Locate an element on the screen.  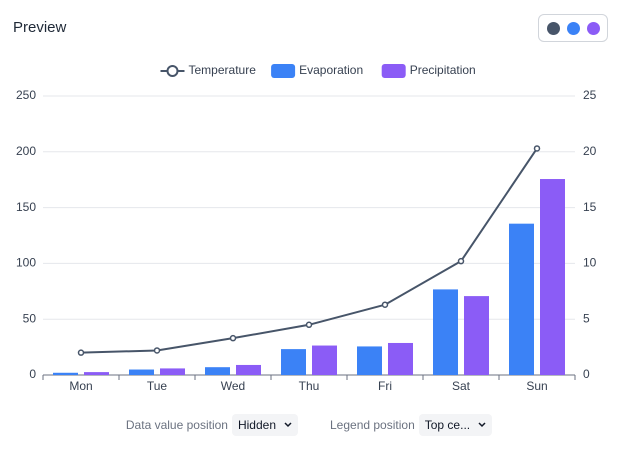
y-tick-label: 100 is located at coordinates (26, 263).